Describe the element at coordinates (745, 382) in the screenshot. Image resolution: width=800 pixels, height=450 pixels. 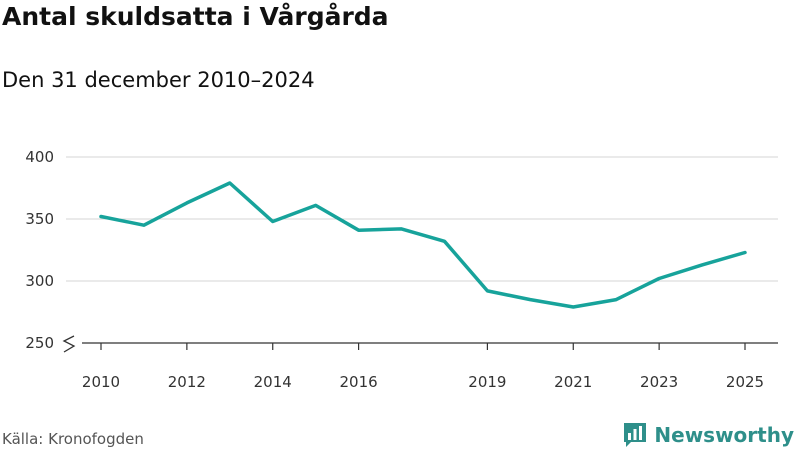
I see `x-tick-label: 2025` at that location.